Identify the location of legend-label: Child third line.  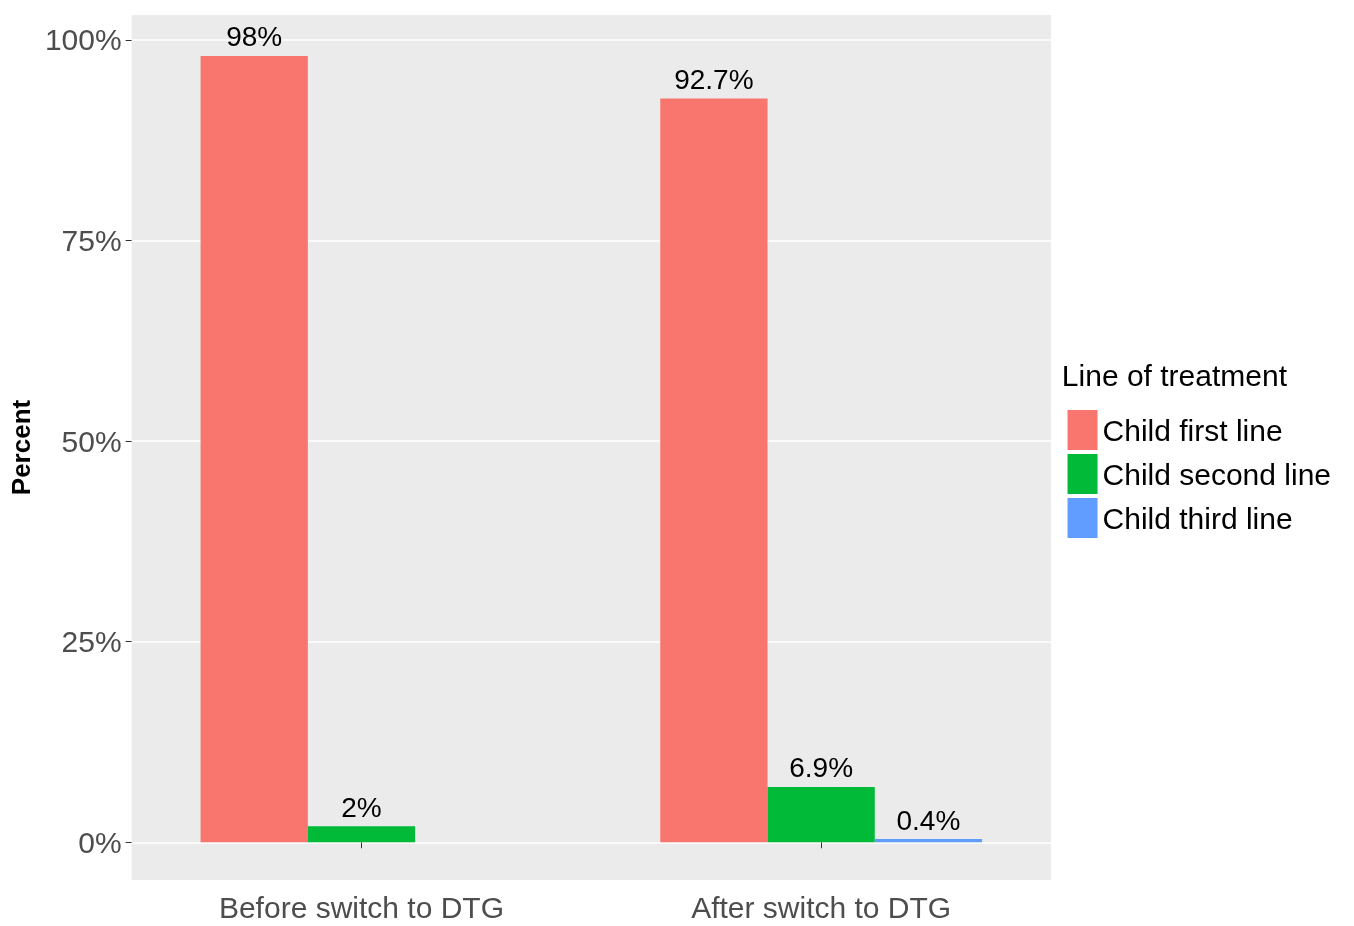
(1197, 518).